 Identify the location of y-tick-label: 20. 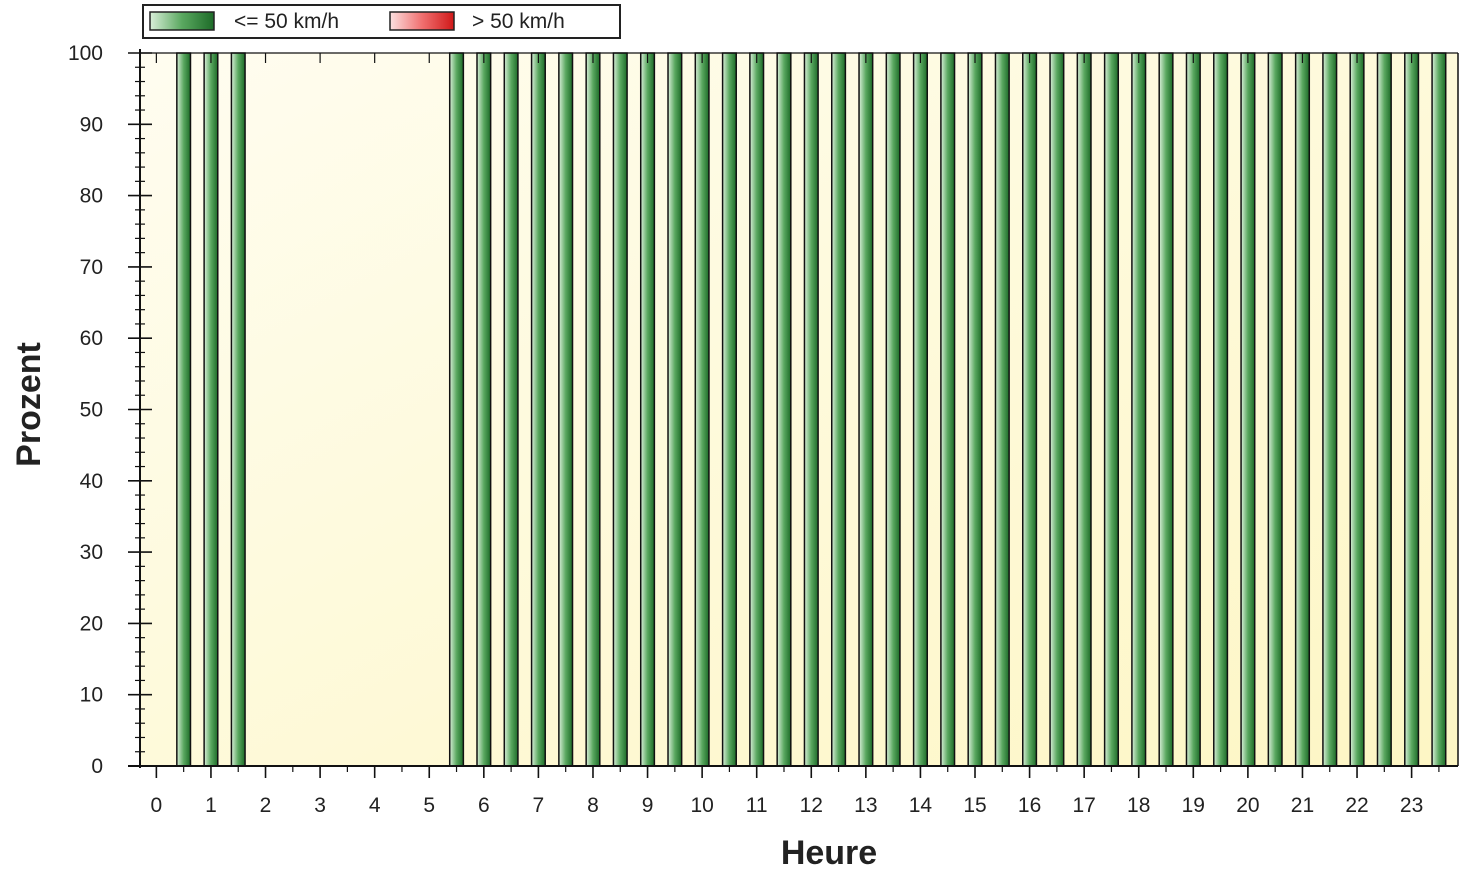
(91, 623).